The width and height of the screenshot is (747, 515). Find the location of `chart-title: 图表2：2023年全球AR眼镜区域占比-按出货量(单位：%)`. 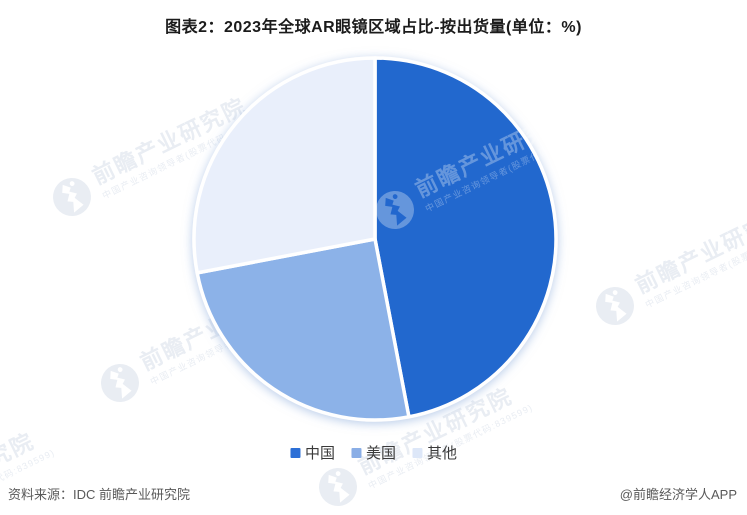

chart-title: 图表2：2023年全球AR眼镜区域占比-按出货量(单位：%) is located at coordinates (373, 27).